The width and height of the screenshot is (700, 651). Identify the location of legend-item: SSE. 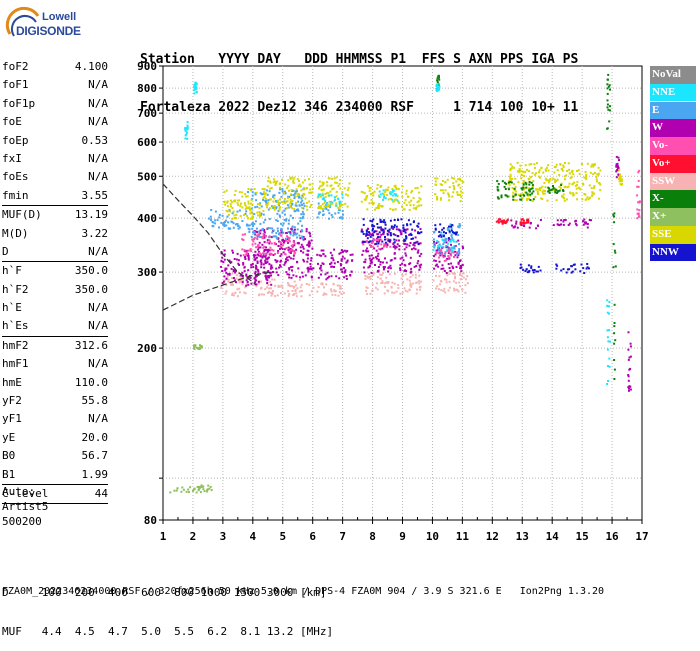
(673, 235).